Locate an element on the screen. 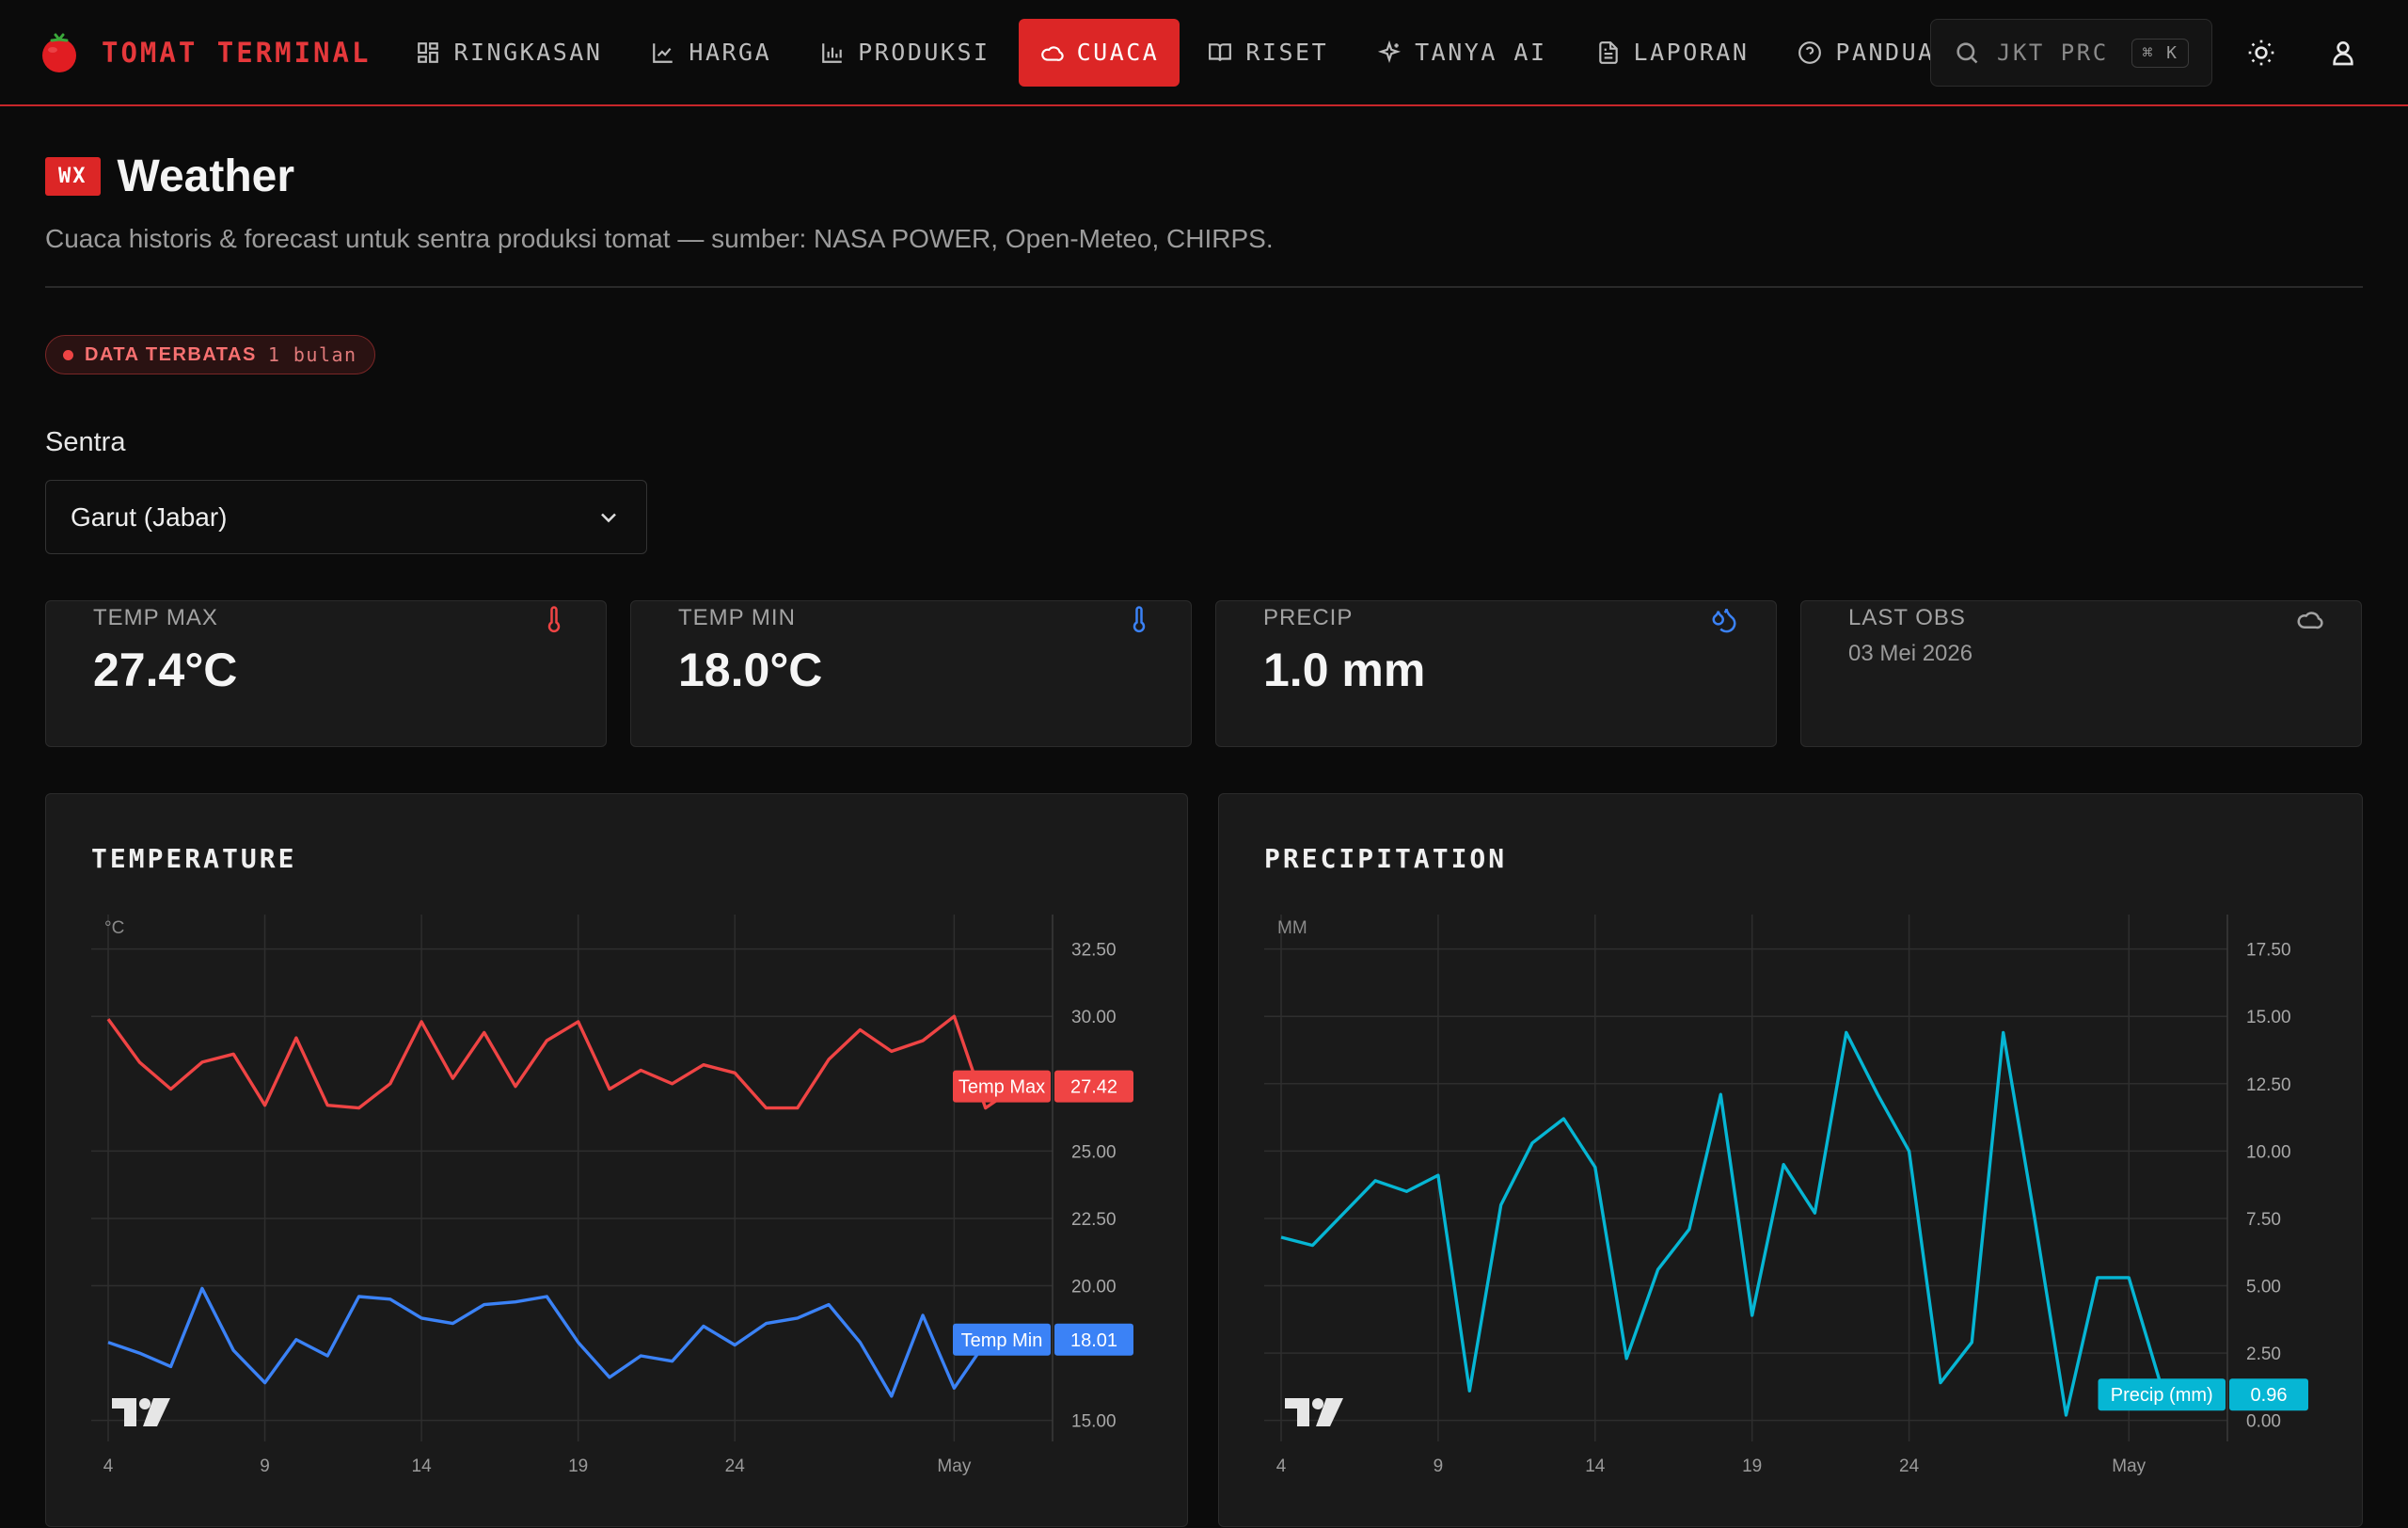 Image resolution: width=2408 pixels, height=1528 pixels. search-shortcut: ⌘ K is located at coordinates (2160, 53).